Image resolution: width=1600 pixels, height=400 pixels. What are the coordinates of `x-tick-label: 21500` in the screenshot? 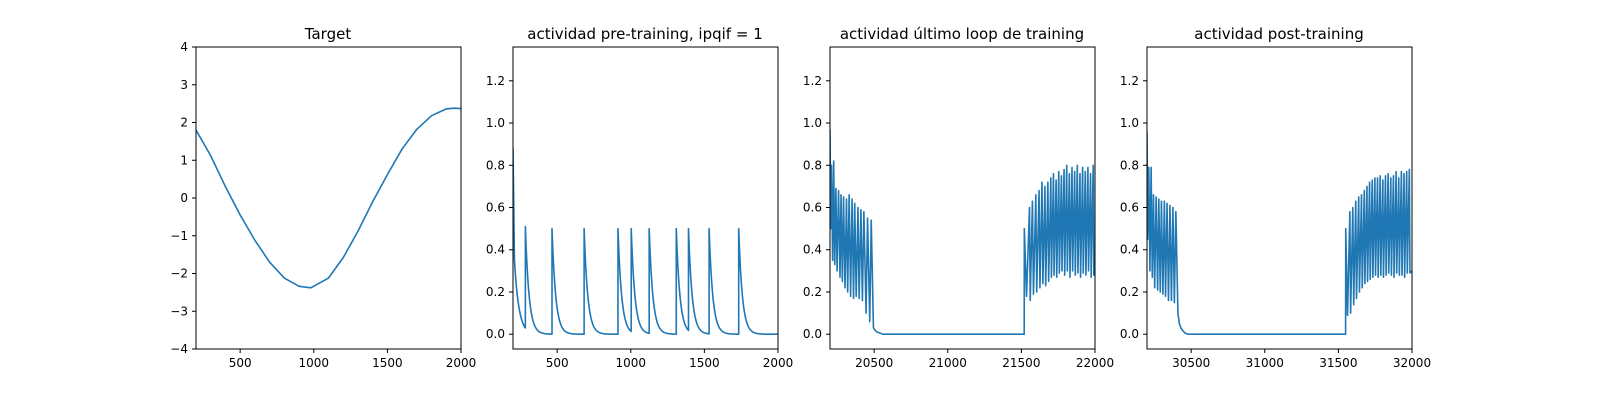 It's located at (1021, 363).